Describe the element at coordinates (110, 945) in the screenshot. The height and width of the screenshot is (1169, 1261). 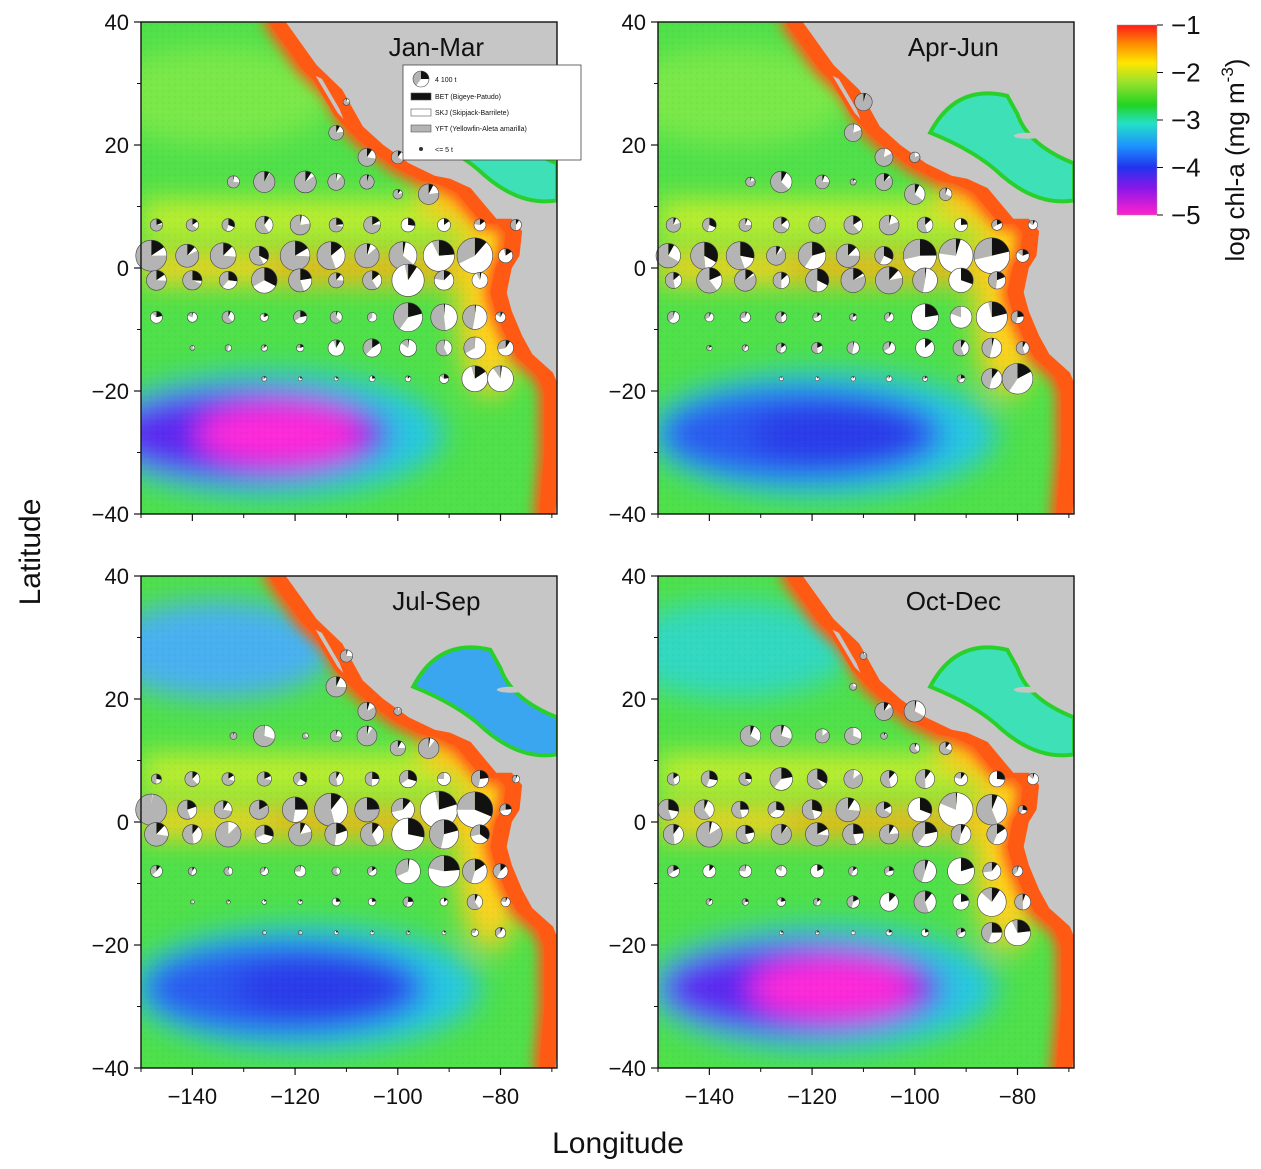
I see `y-tick-label: −20` at that location.